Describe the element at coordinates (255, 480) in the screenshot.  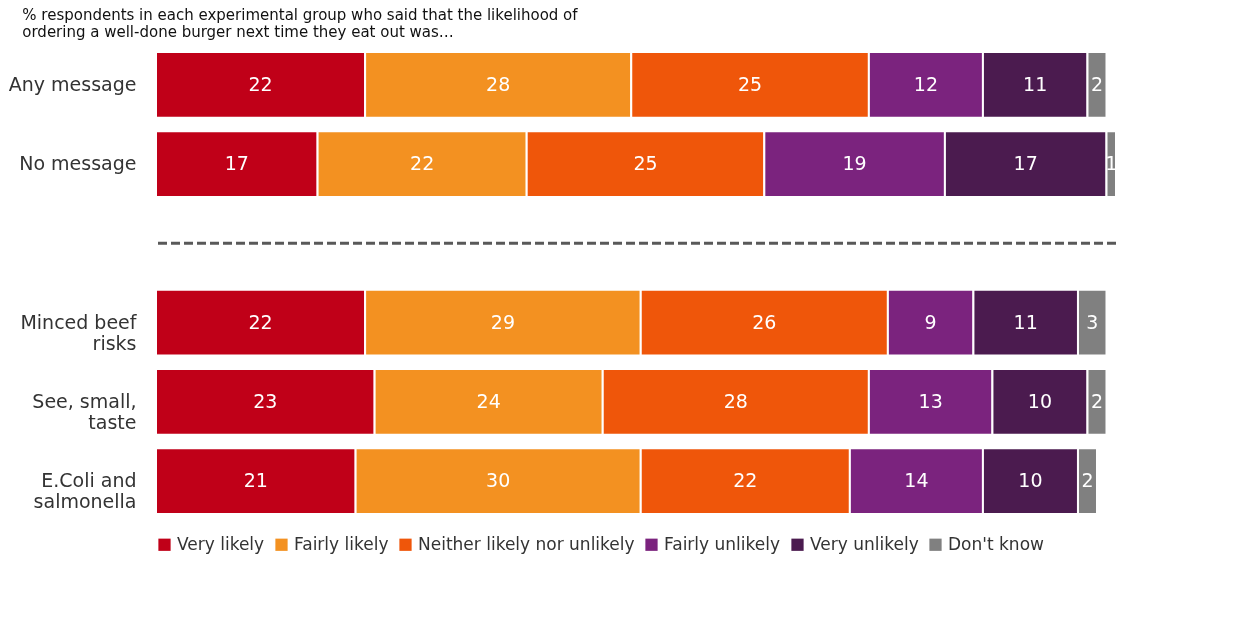
I see `data-label: 21` at that location.